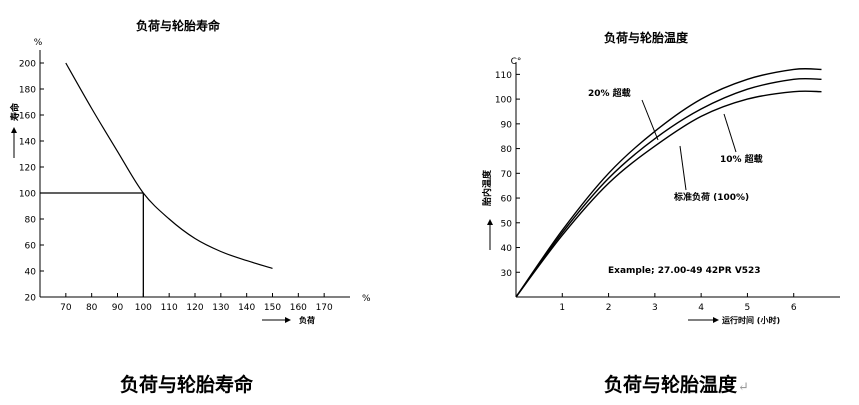 This screenshot has width=859, height=405. Describe the element at coordinates (169, 308) in the screenshot. I see `x-tick-label: 110` at that location.